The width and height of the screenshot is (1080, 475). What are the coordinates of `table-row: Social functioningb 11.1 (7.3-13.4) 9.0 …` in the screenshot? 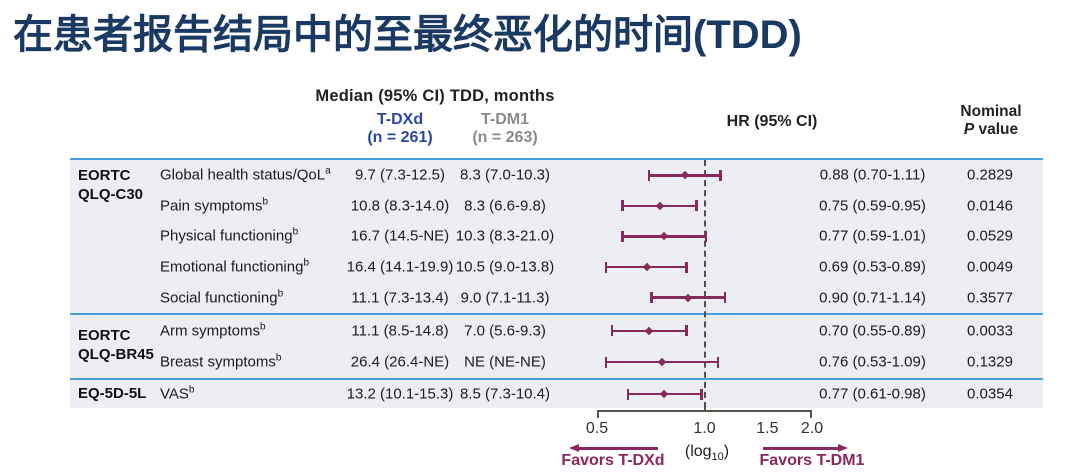 It's located at (556, 297).